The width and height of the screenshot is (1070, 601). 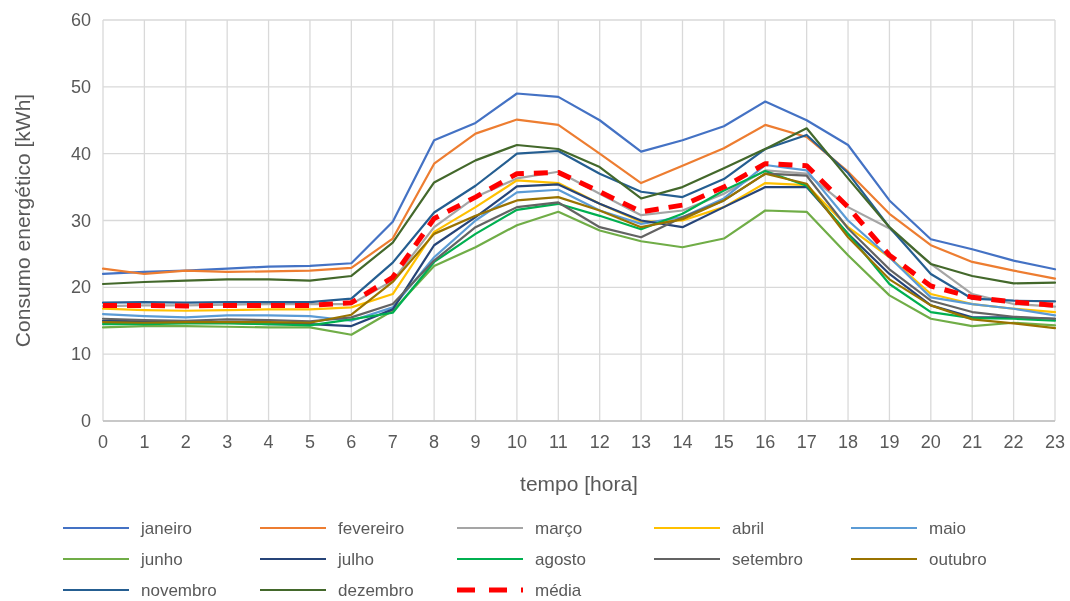 What do you see at coordinates (355, 559) in the screenshot?
I see `legend-label: julho` at bounding box center [355, 559].